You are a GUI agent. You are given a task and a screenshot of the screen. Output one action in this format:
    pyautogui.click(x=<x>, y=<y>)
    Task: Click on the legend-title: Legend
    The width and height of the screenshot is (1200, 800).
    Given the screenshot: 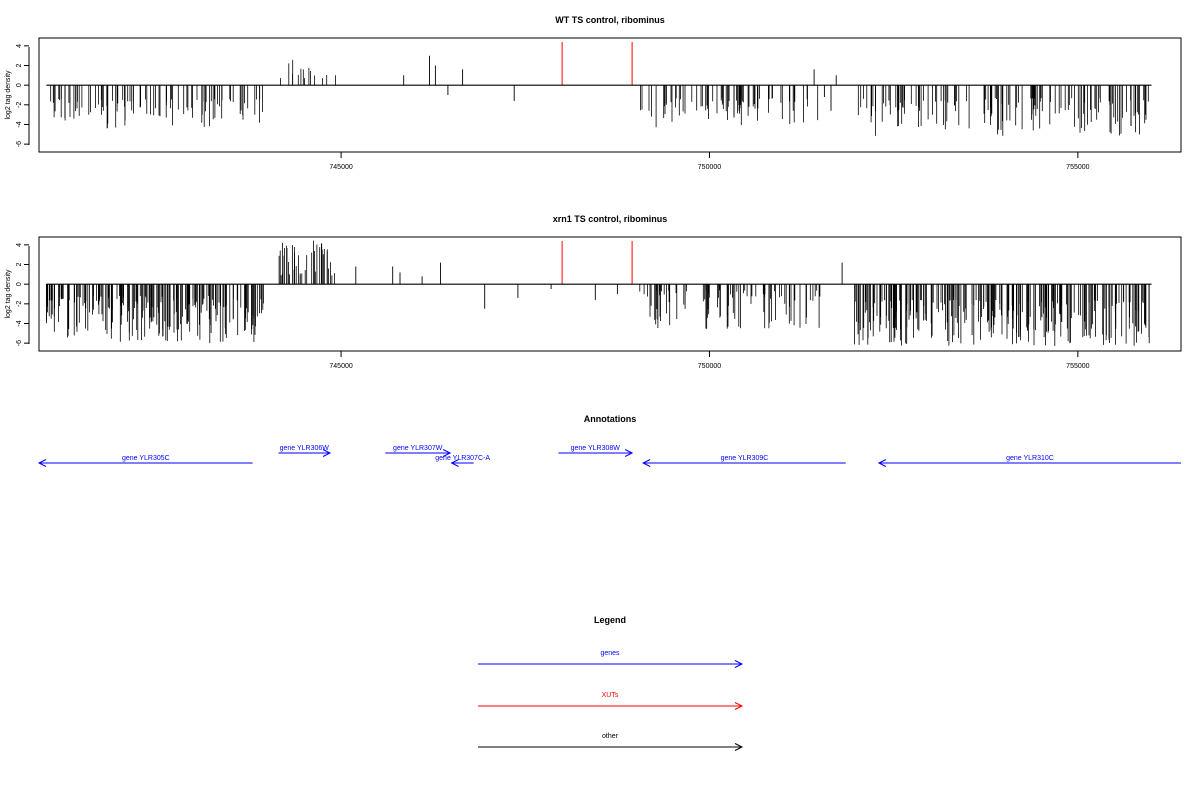 What is the action you would take?
    pyautogui.click(x=610, y=620)
    